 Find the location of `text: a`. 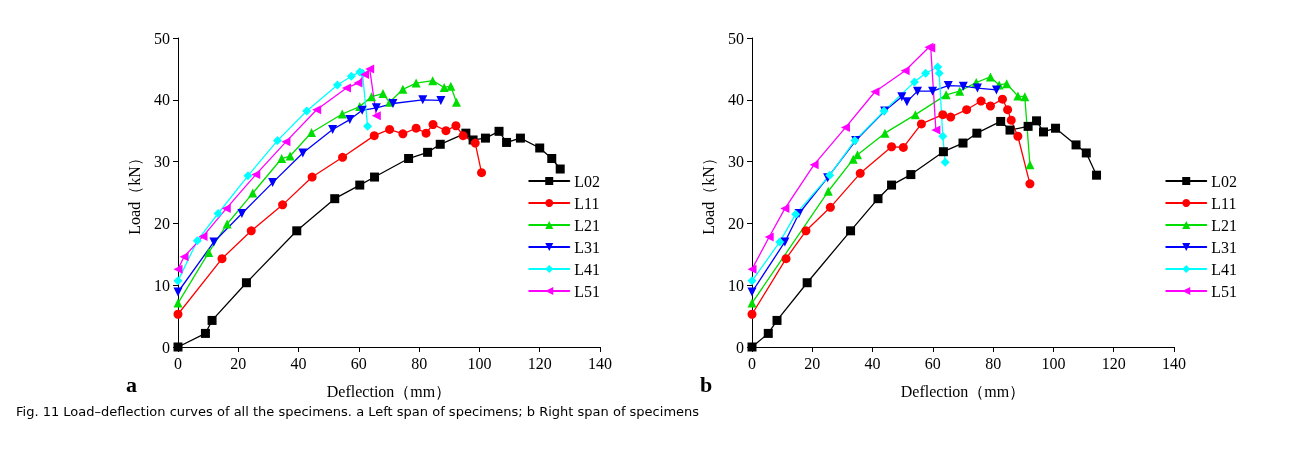

text: a is located at coordinates (131, 384).